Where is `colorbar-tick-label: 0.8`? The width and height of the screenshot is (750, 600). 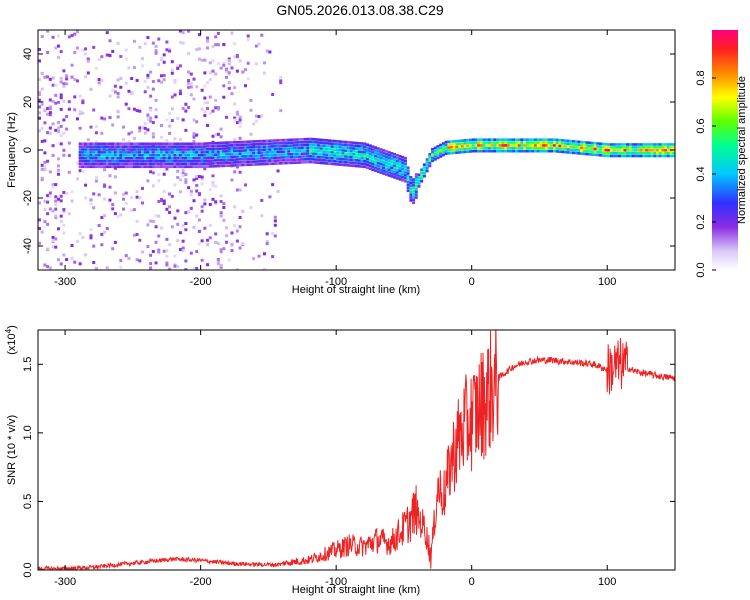
colorbar-tick-label: 0.8 is located at coordinates (701, 77).